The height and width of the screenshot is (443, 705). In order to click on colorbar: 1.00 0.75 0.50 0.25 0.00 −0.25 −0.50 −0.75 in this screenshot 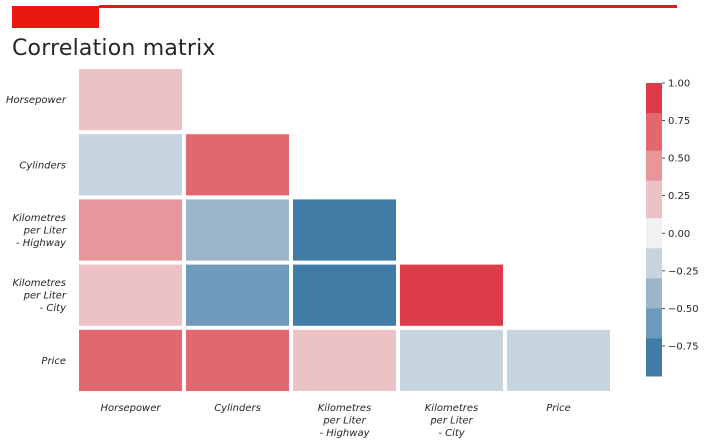, I will do `click(672, 228)`.